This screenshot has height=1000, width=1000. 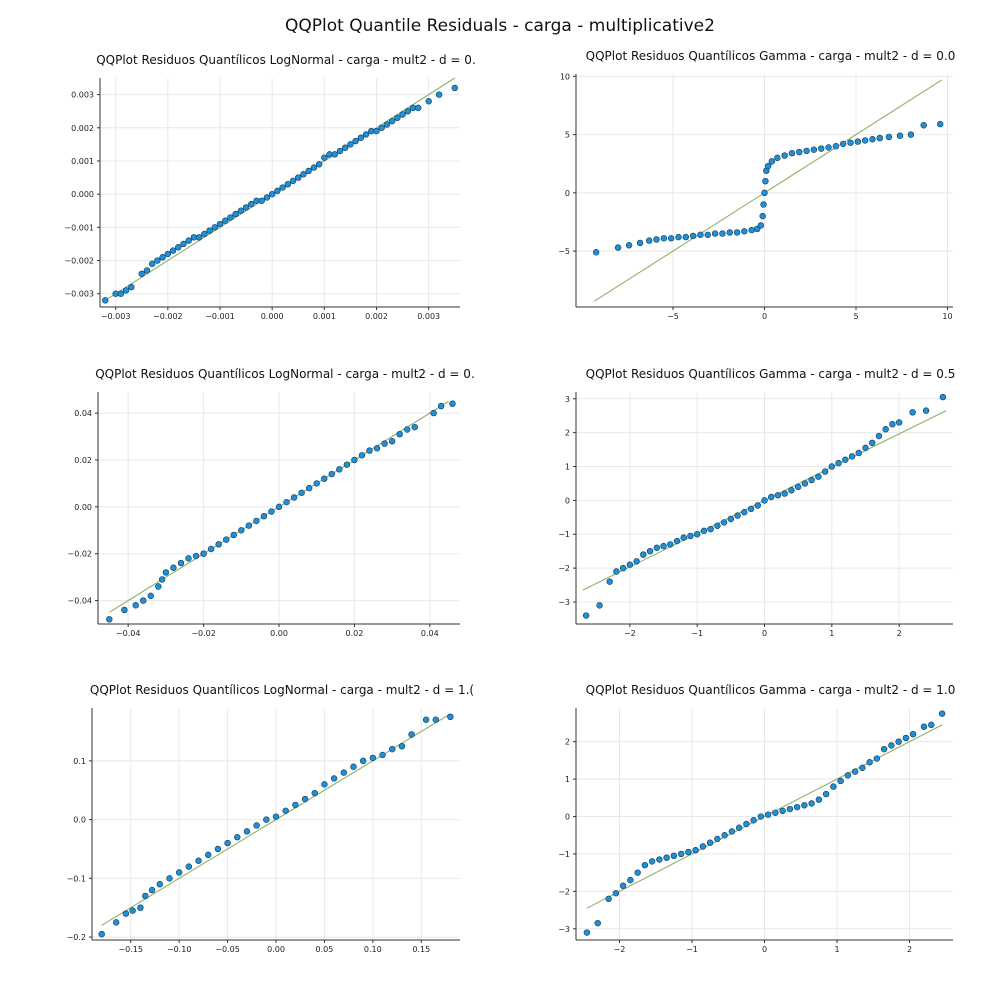 I want to click on x-tick-label: 0.003, so click(x=428, y=316).